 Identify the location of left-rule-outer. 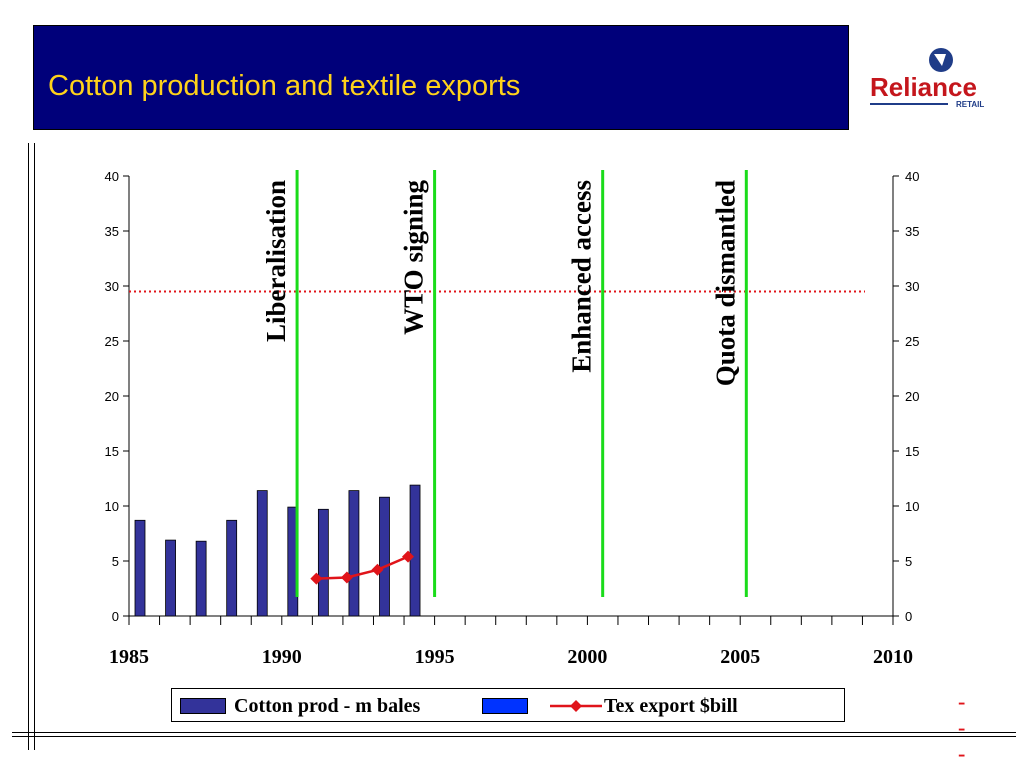
(28, 446).